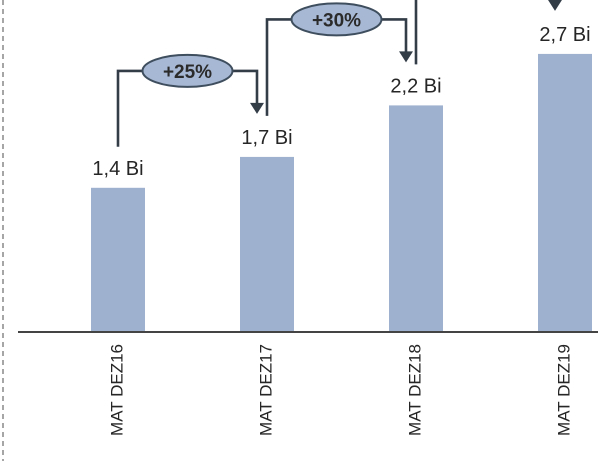 The height and width of the screenshot is (461, 598). I want to click on growth-badge-label-2: +30%, so click(336, 20).